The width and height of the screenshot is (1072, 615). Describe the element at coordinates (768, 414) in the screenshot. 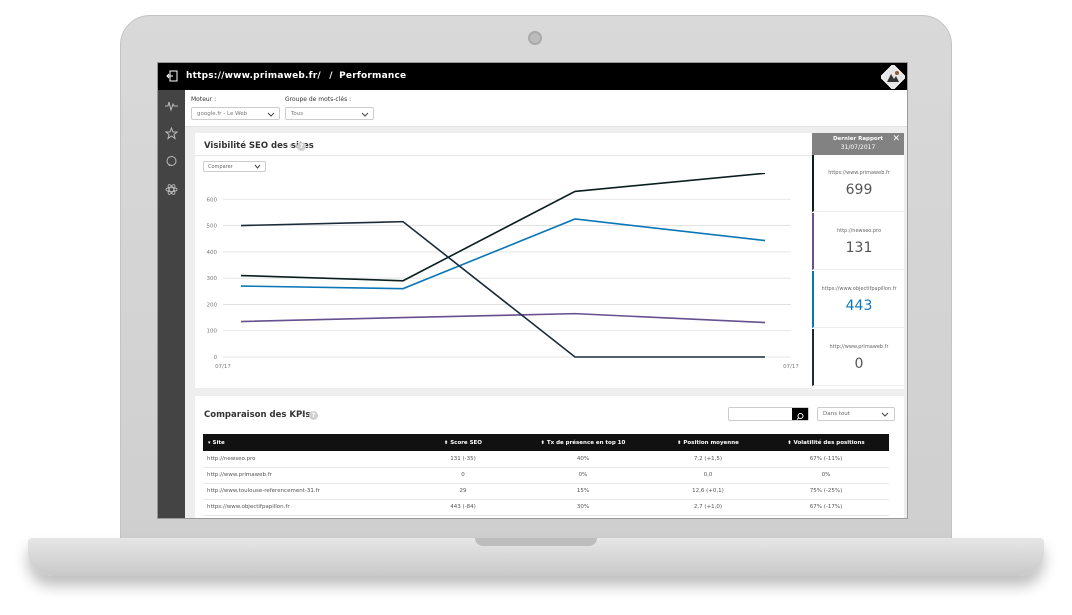

I see `search-input` at that location.